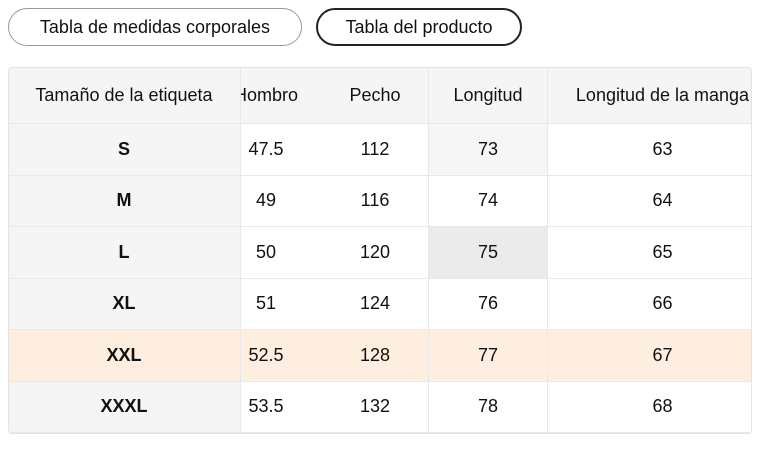  What do you see at coordinates (375, 253) in the screenshot?
I see `table-cell: 120` at bounding box center [375, 253].